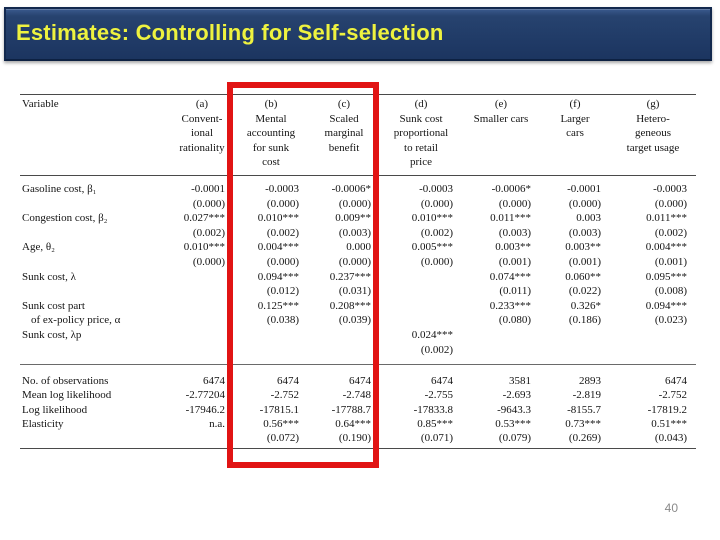 Image resolution: width=720 pixels, height=540 pixels. I want to click on column-header-c: (c) Scaled marginal benefit, so click(344, 135).